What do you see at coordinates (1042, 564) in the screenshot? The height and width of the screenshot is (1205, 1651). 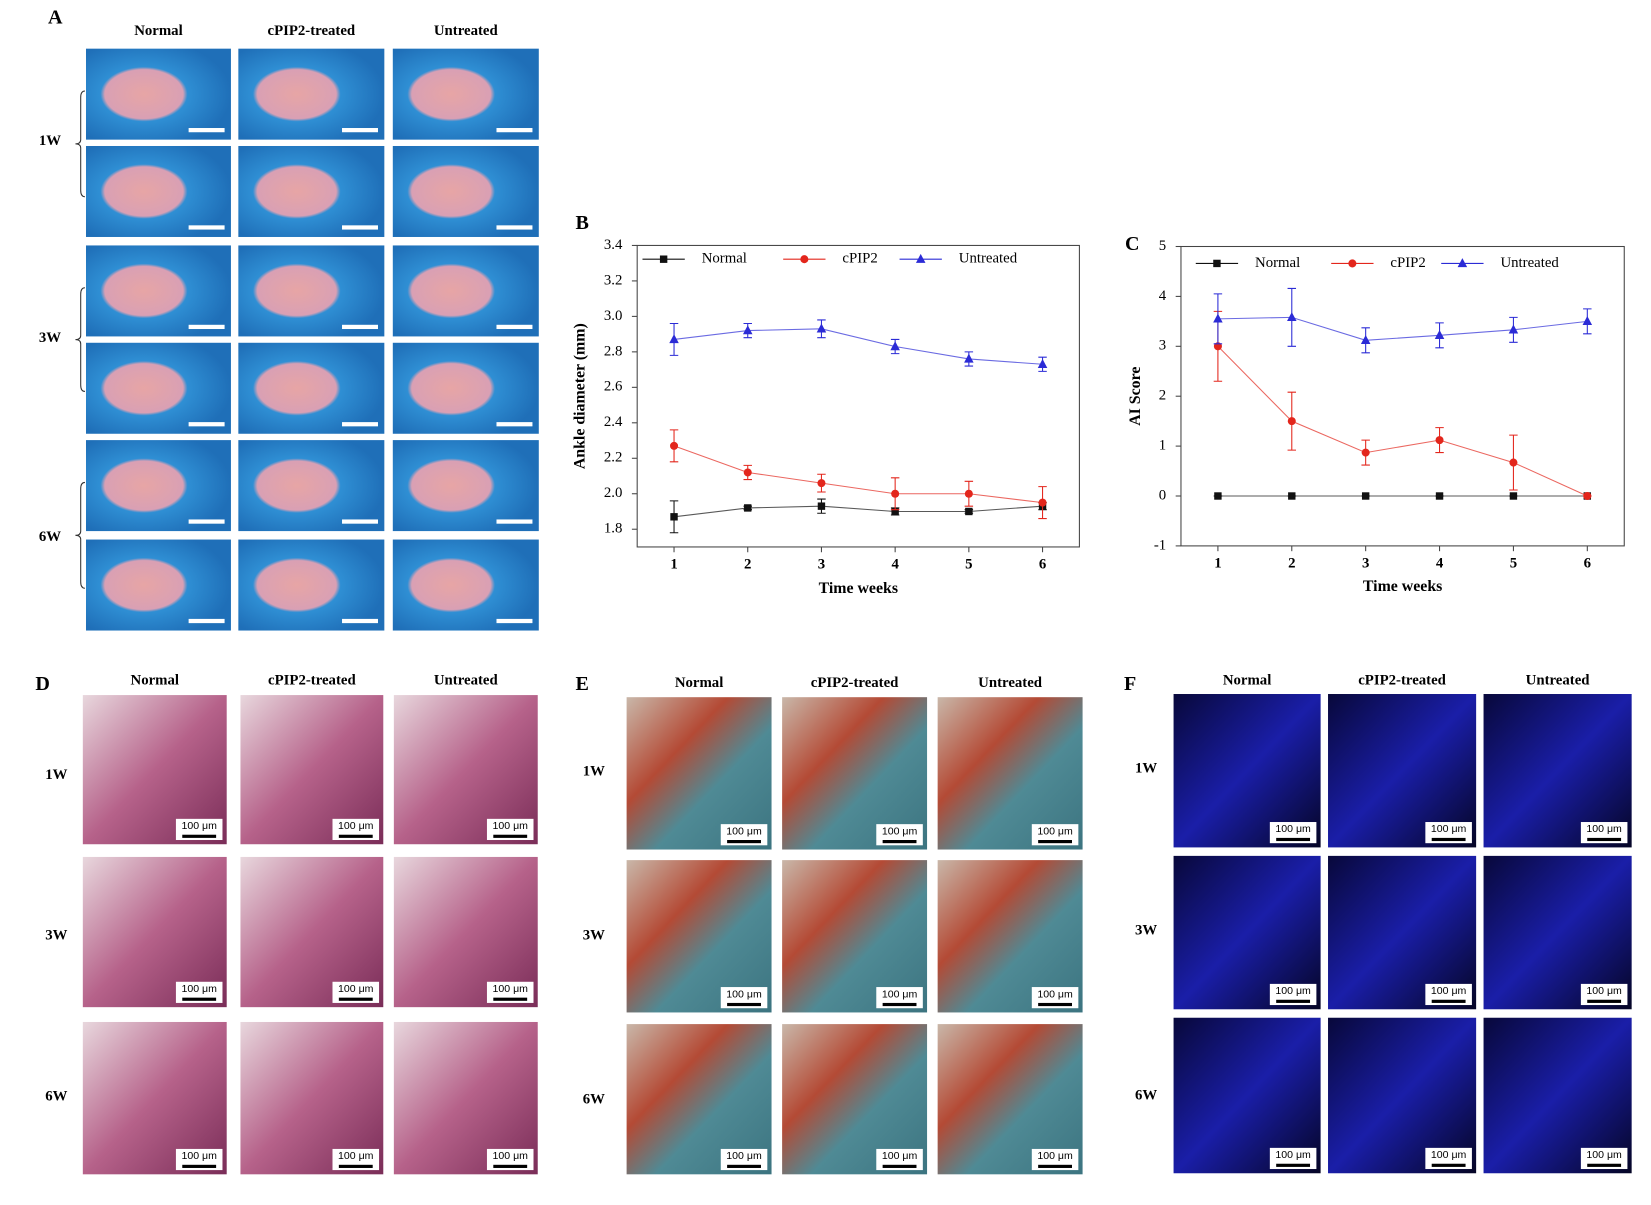 I see `x-tick-label: 6` at bounding box center [1042, 564].